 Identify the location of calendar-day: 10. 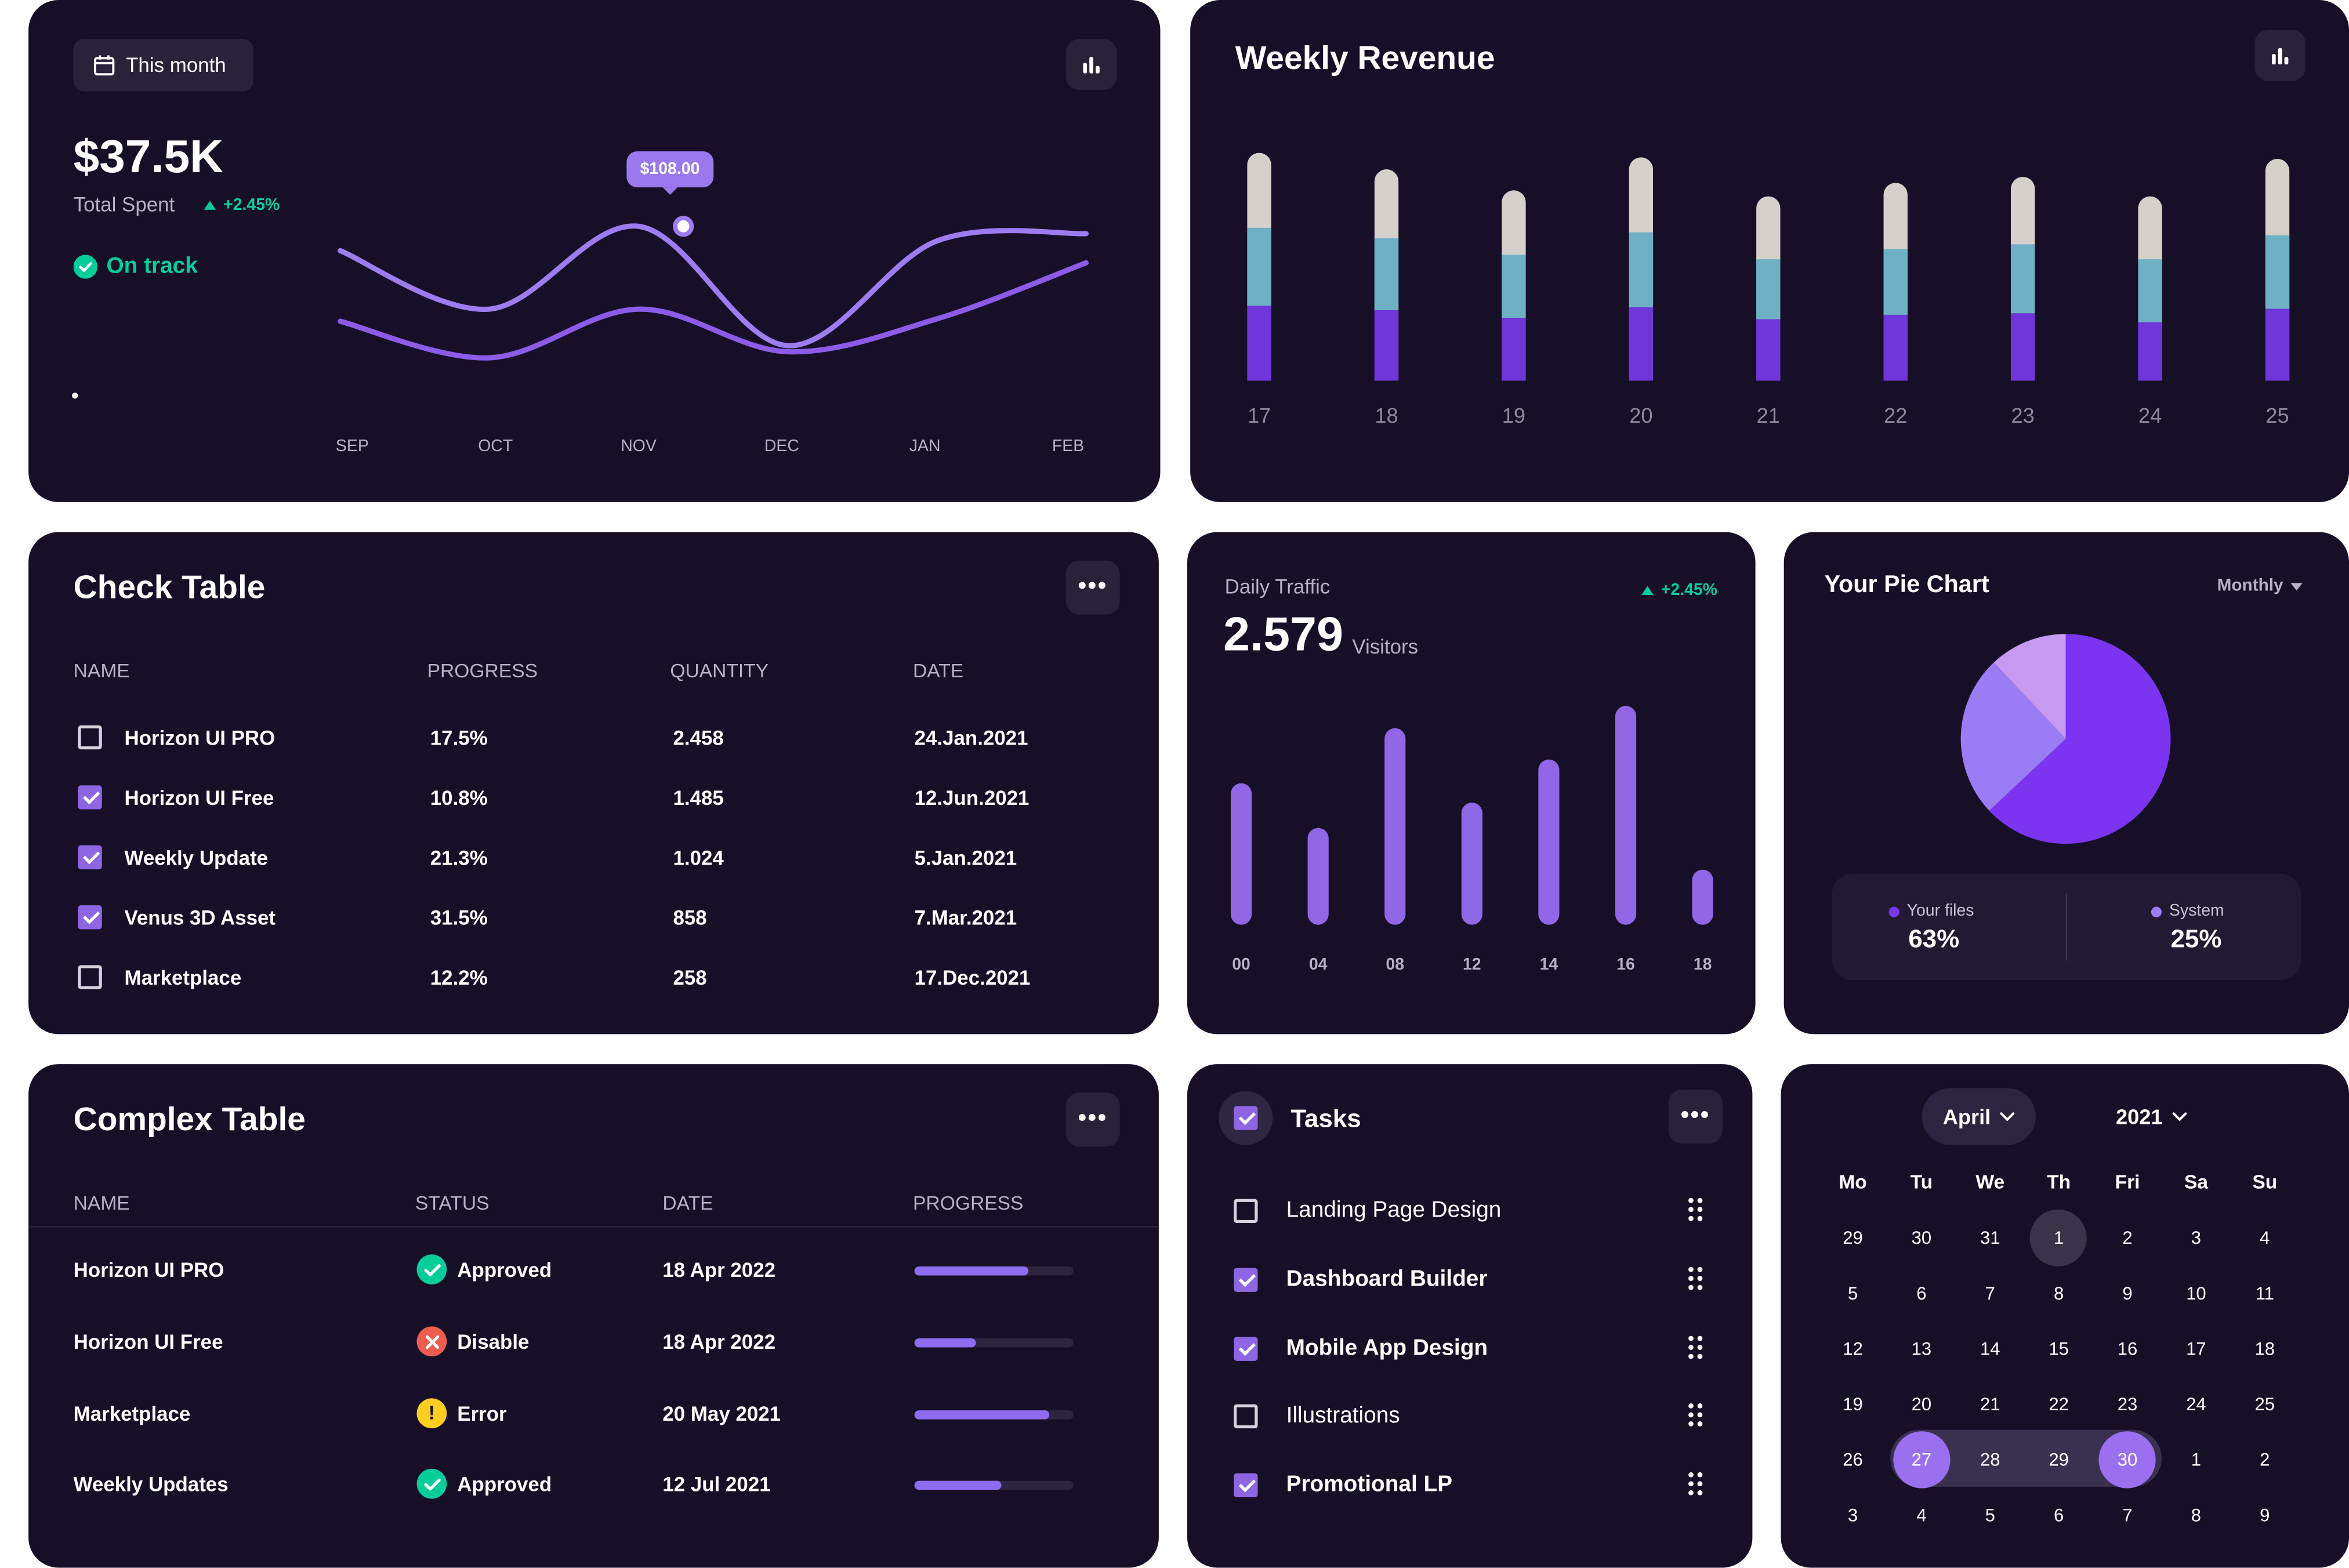
(2196, 1293).